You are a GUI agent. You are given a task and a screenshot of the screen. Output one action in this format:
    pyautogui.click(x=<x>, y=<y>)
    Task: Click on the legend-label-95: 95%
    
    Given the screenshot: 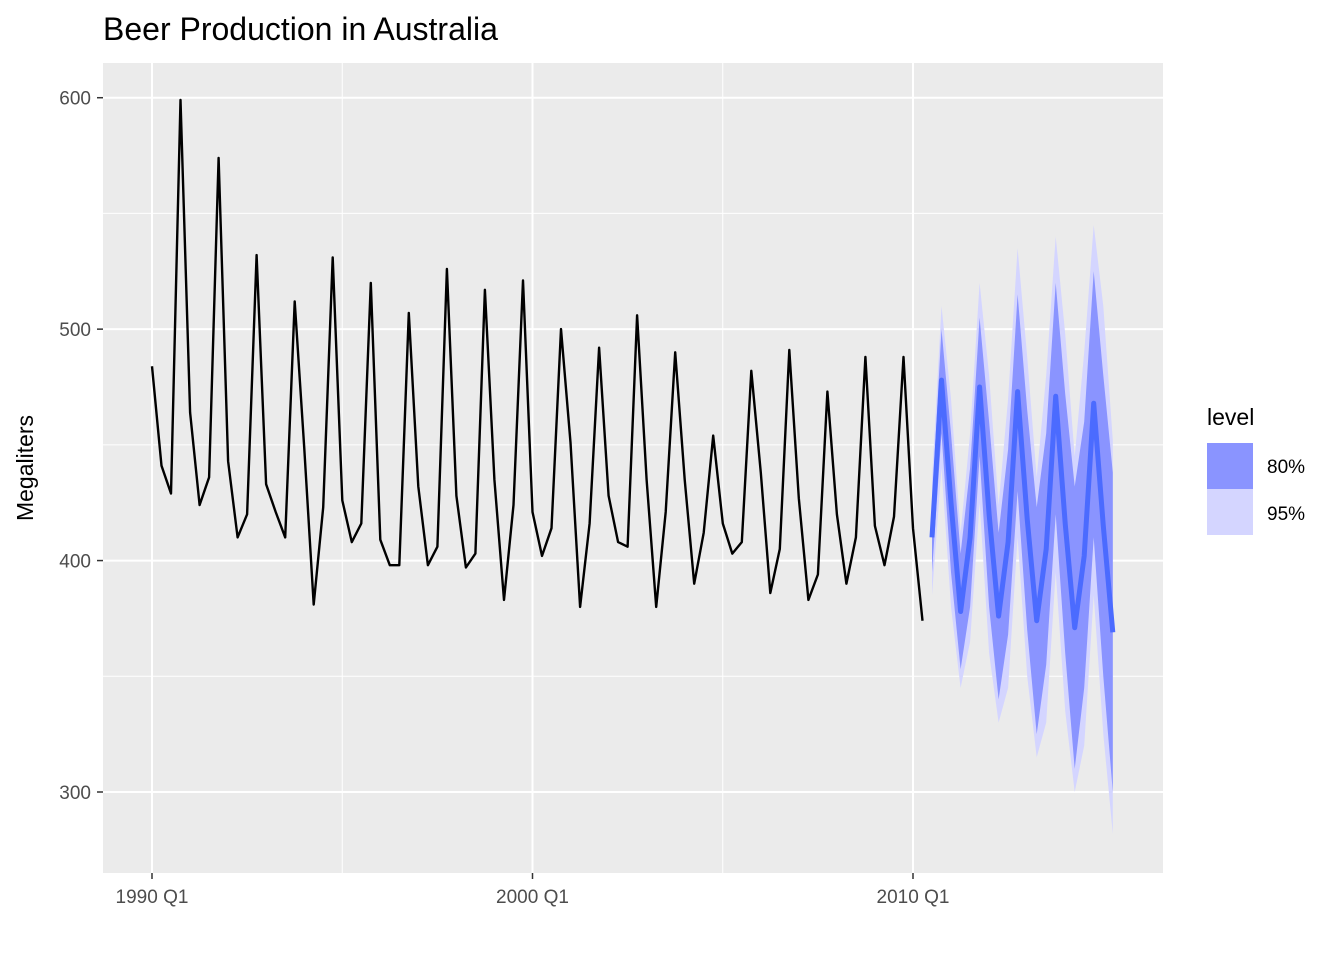 What is the action you would take?
    pyautogui.click(x=1286, y=514)
    